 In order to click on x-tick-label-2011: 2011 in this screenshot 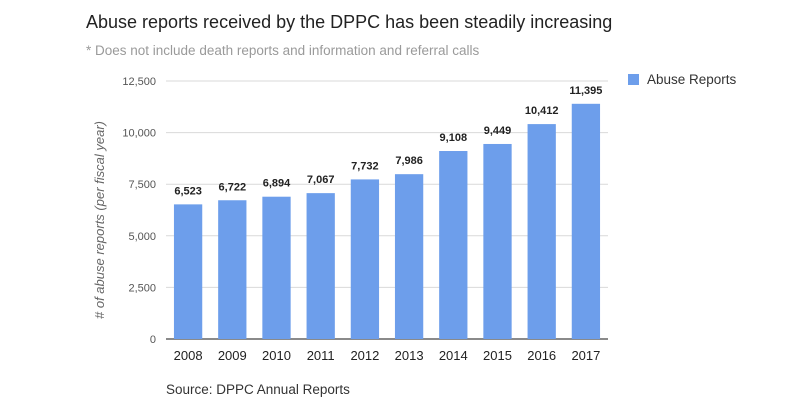, I will do `click(321, 355)`.